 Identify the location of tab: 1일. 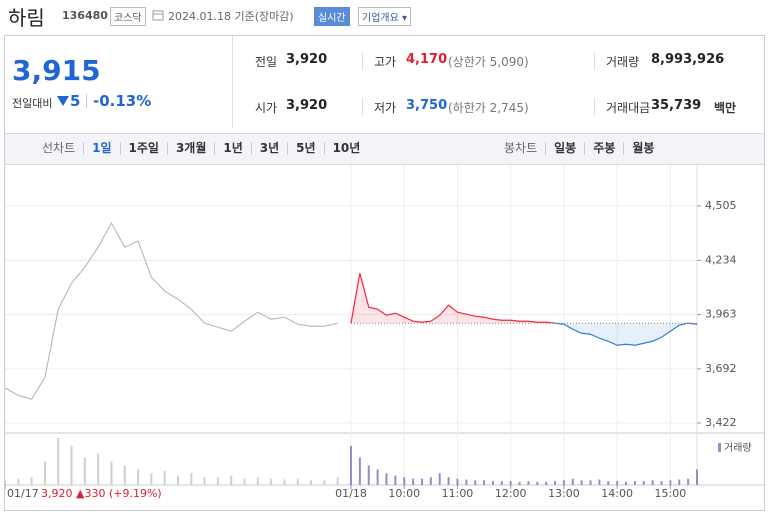
(101, 148).